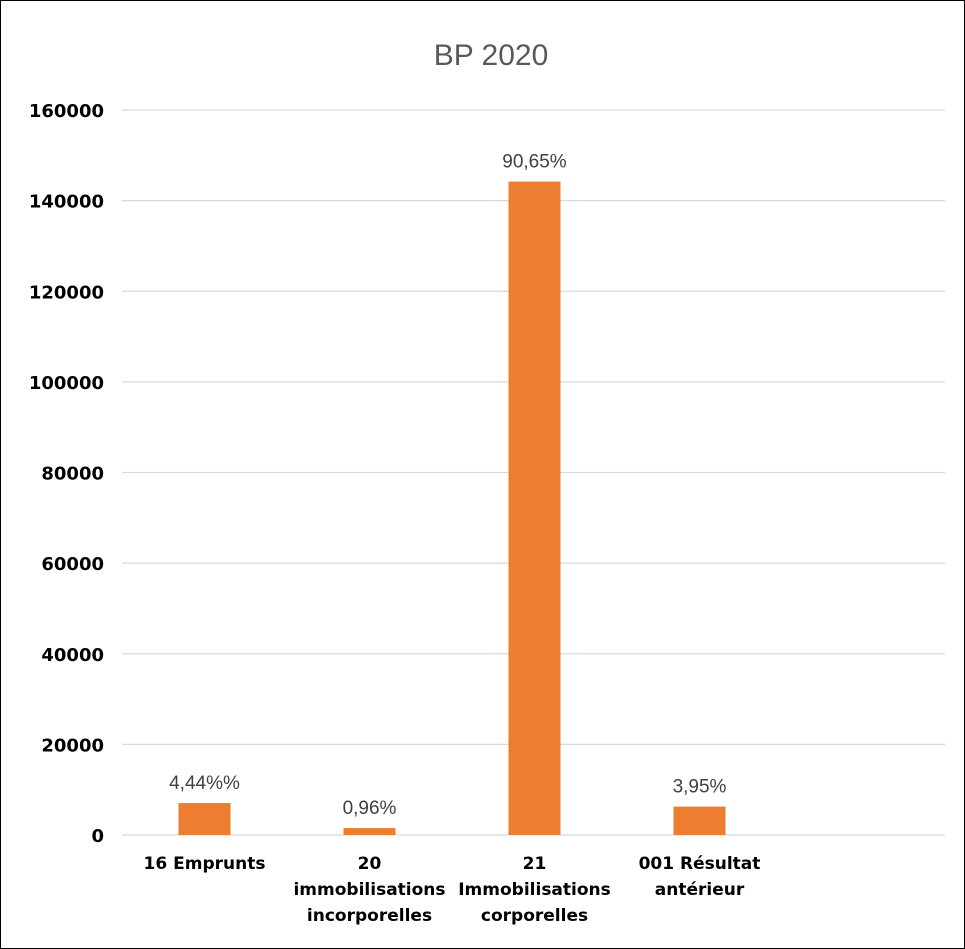 The image size is (965, 949). I want to click on x-tick-label: 16 Emprunts, so click(205, 864).